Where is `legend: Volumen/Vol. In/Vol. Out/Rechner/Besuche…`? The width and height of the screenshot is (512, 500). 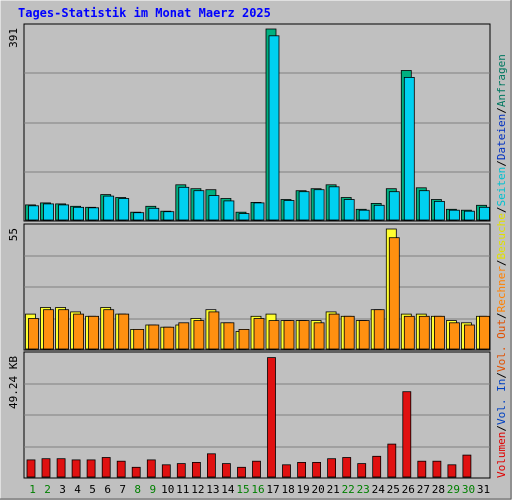
legend: Volumen/Vol. In/Vol. Out/Rechner/Besuche… is located at coordinates (501, 266).